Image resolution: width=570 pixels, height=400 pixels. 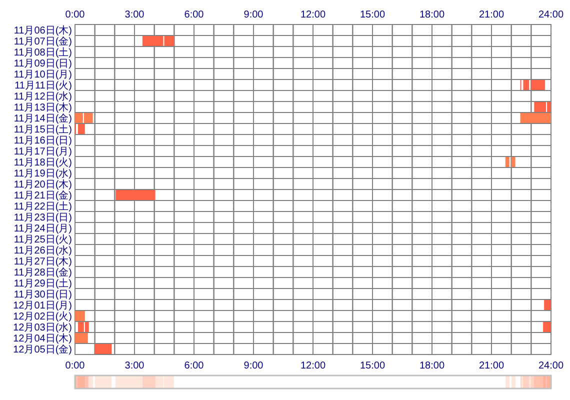 What do you see at coordinates (551, 15) in the screenshot?
I see `x2-tick-label: 24:00` at bounding box center [551, 15].